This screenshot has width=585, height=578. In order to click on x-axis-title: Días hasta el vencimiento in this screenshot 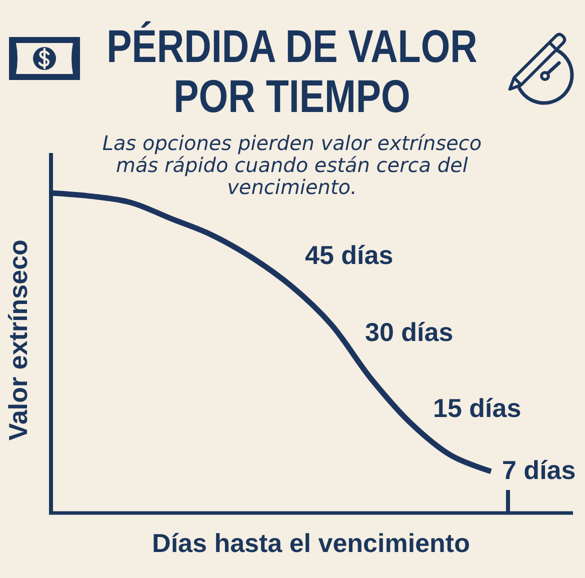, I will do `click(311, 543)`.